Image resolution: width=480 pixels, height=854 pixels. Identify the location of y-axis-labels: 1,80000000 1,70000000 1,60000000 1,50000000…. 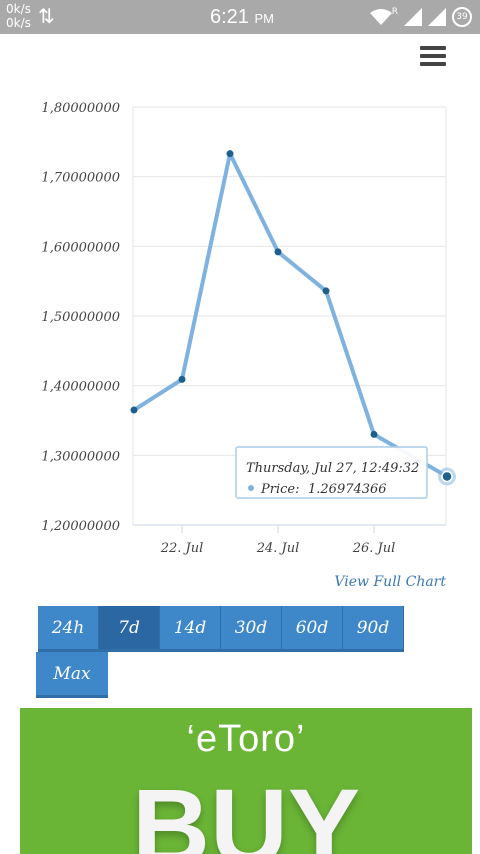
(80, 317).